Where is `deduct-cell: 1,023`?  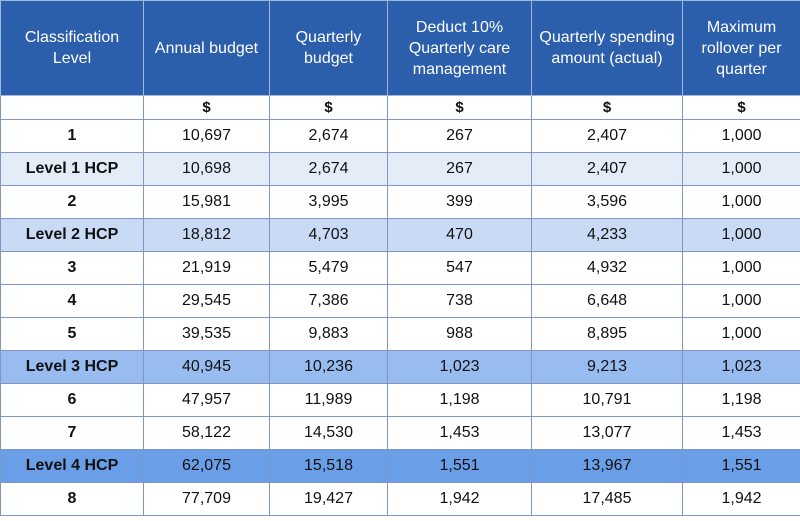
deduct-cell: 1,023 is located at coordinates (459, 367).